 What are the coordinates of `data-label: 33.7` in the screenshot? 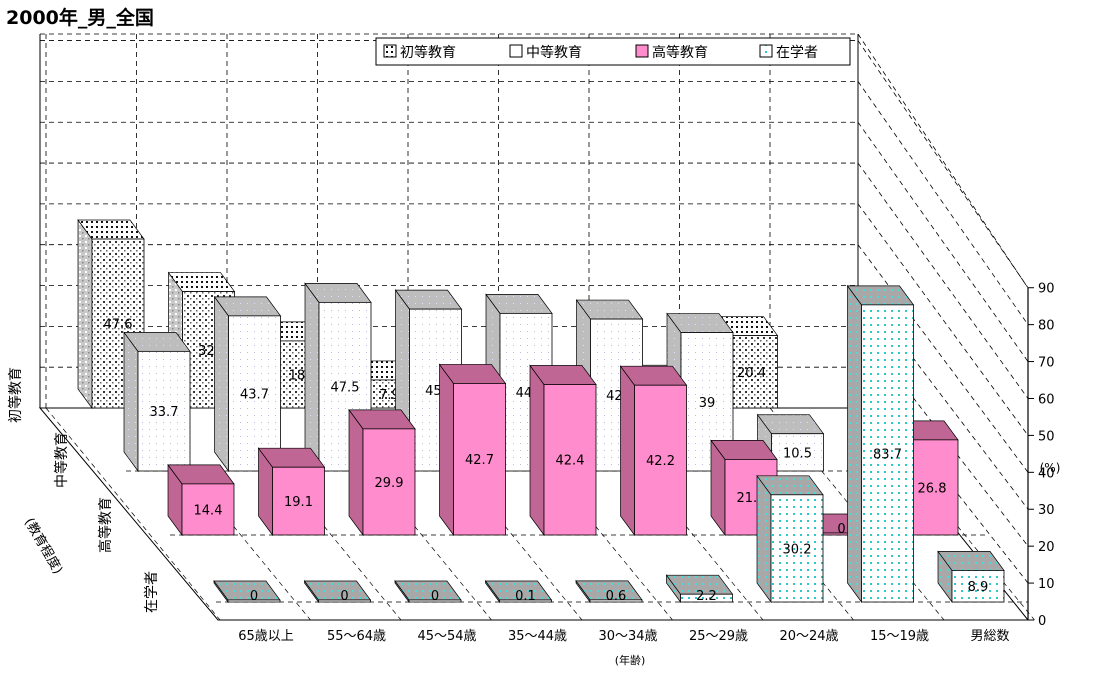 It's located at (164, 412).